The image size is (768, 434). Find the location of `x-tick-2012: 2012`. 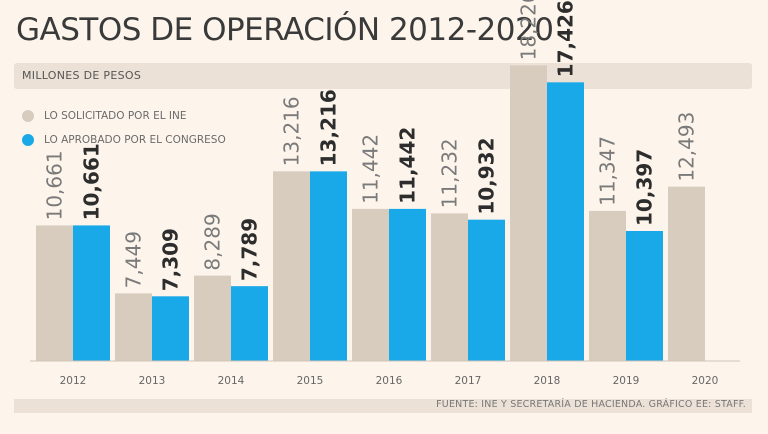

x-tick-2012: 2012 is located at coordinates (73, 381).